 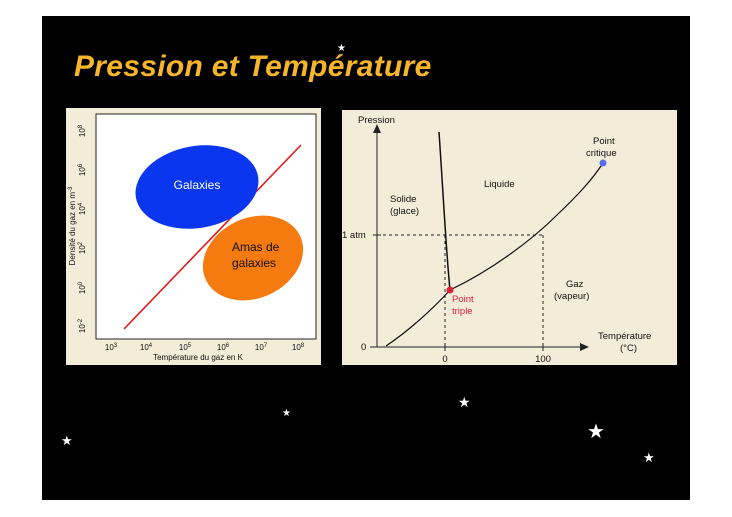 I want to click on x-tick-label: 108, so click(x=298, y=347).